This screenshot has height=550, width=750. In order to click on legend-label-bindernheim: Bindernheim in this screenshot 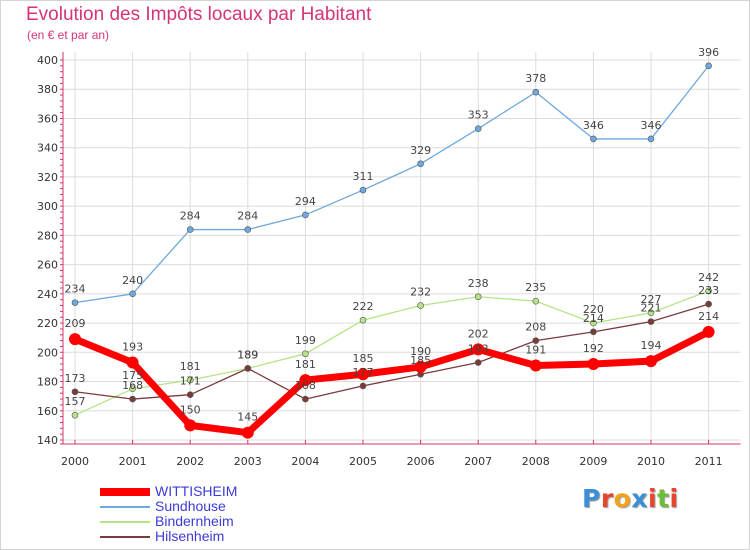, I will do `click(194, 521)`.